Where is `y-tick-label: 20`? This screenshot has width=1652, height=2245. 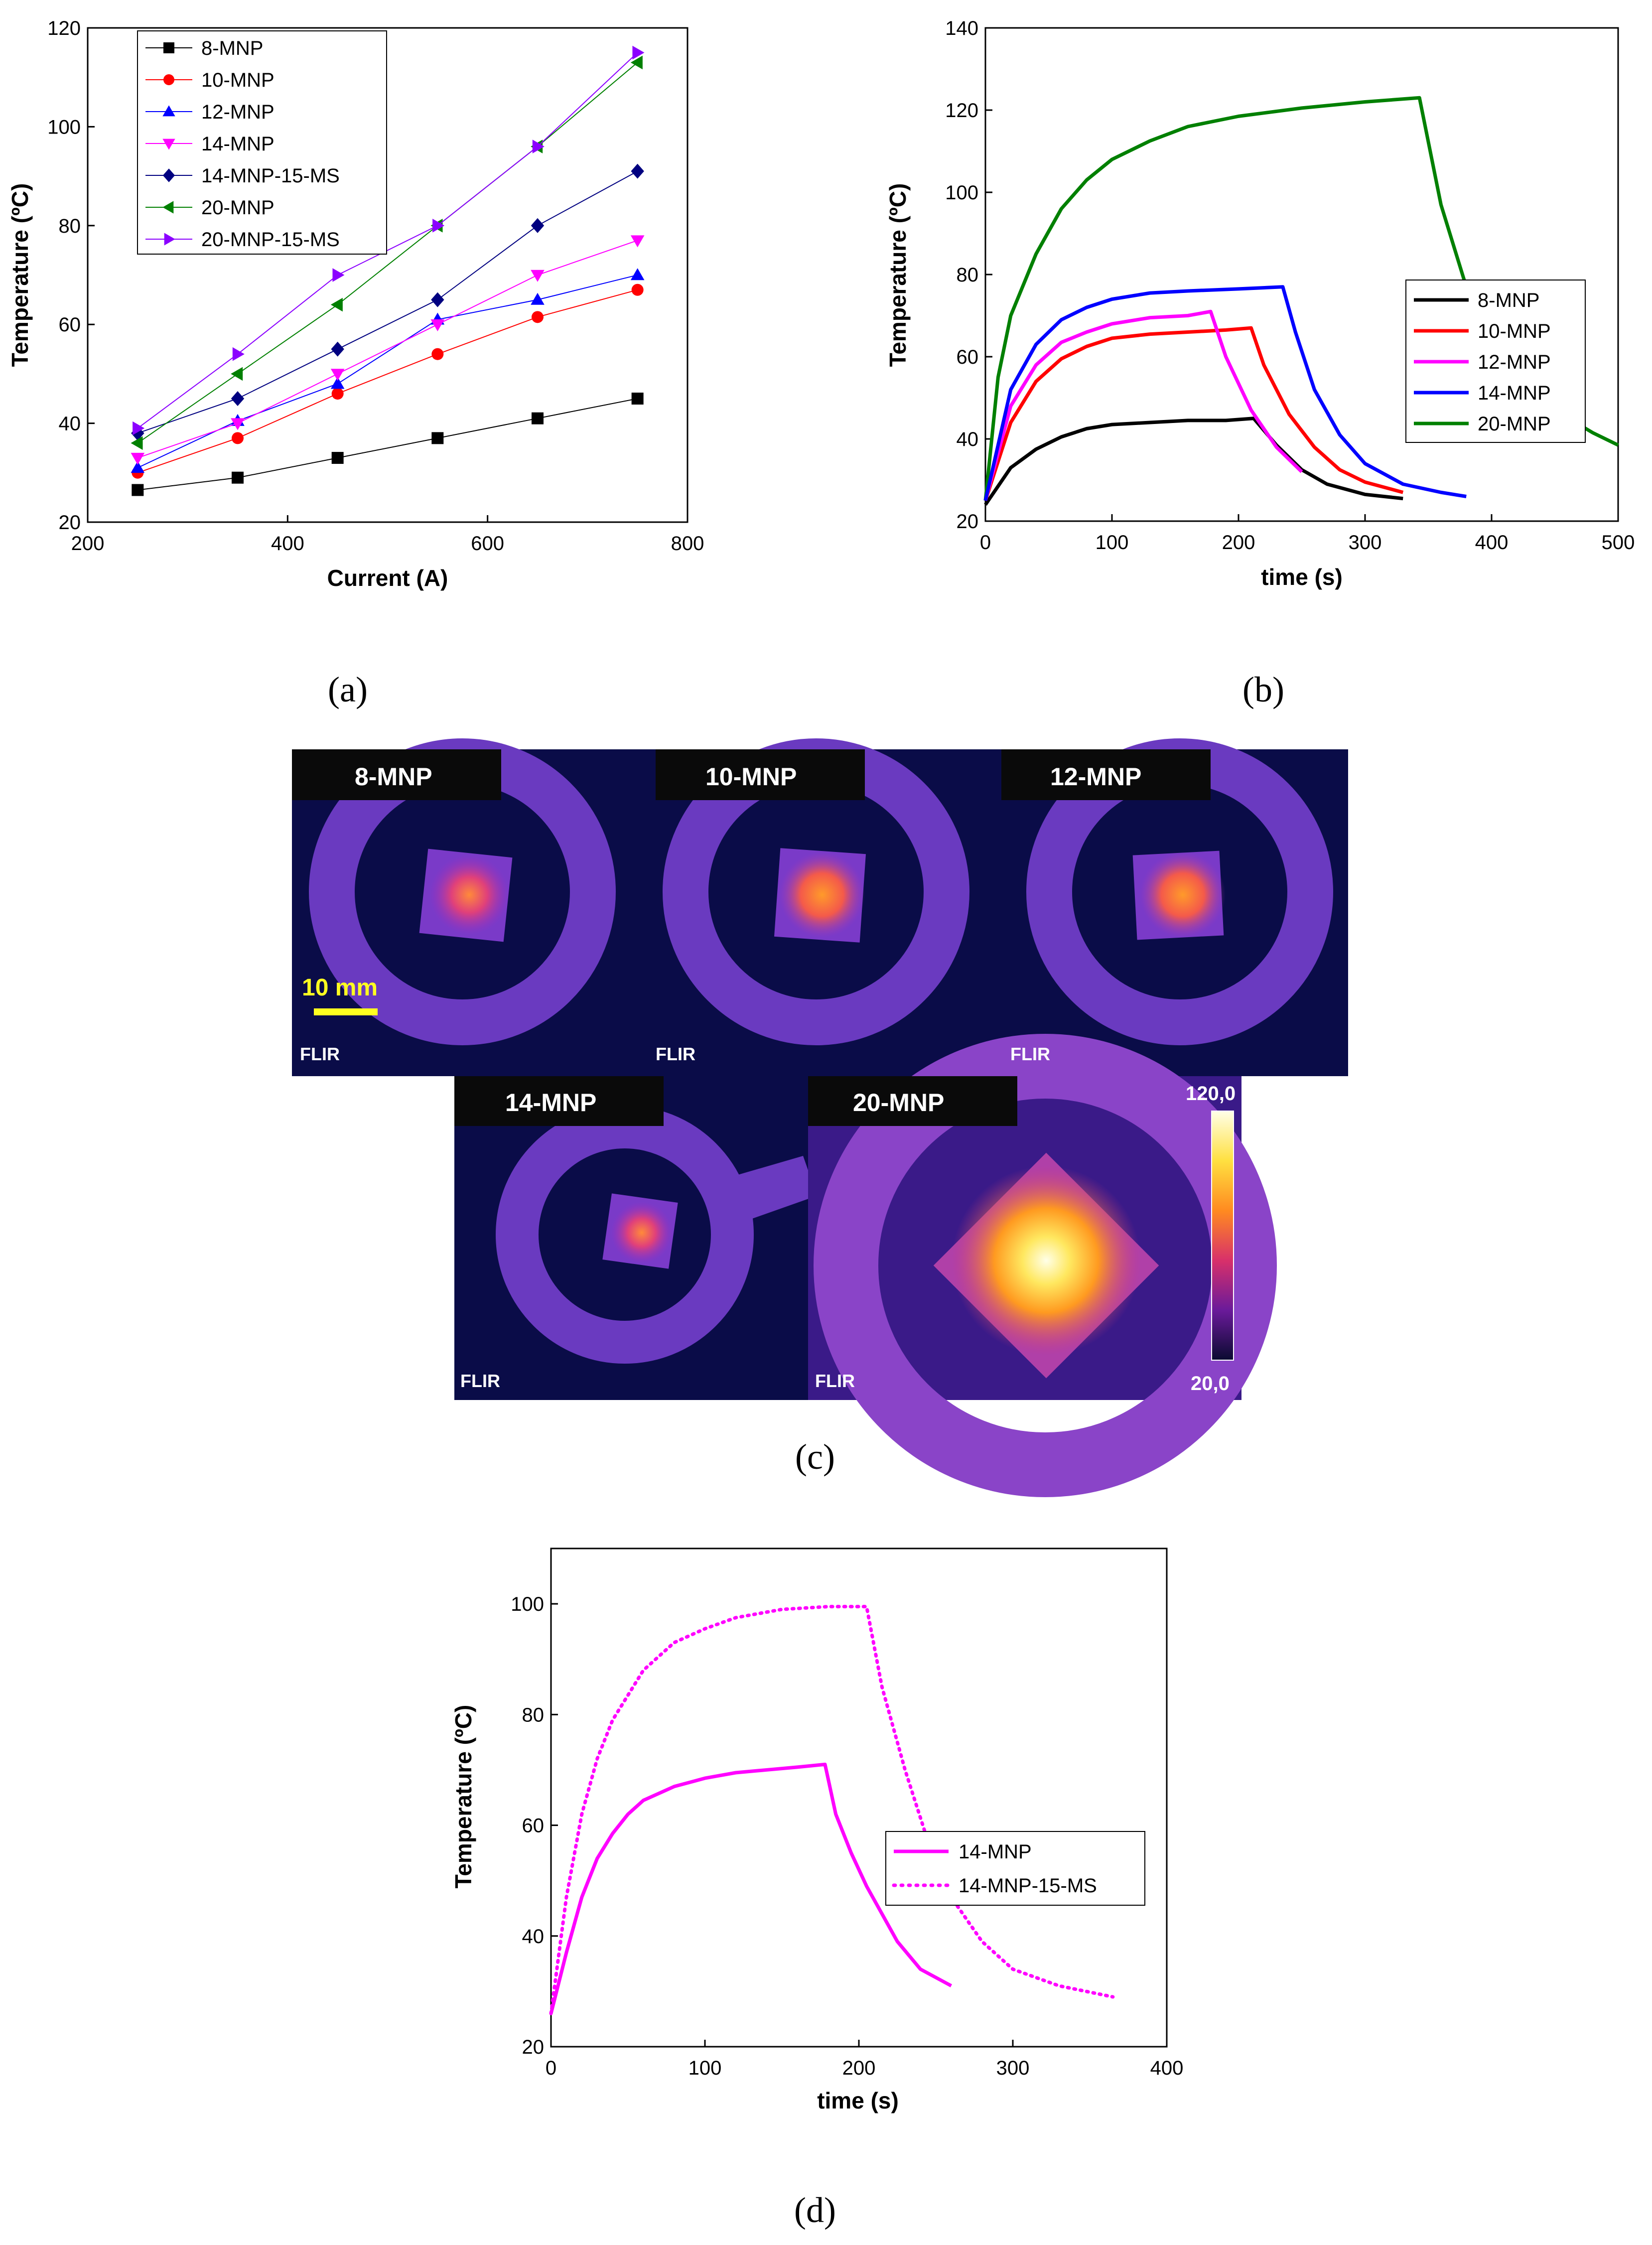 y-tick-label: 20 is located at coordinates (70, 523).